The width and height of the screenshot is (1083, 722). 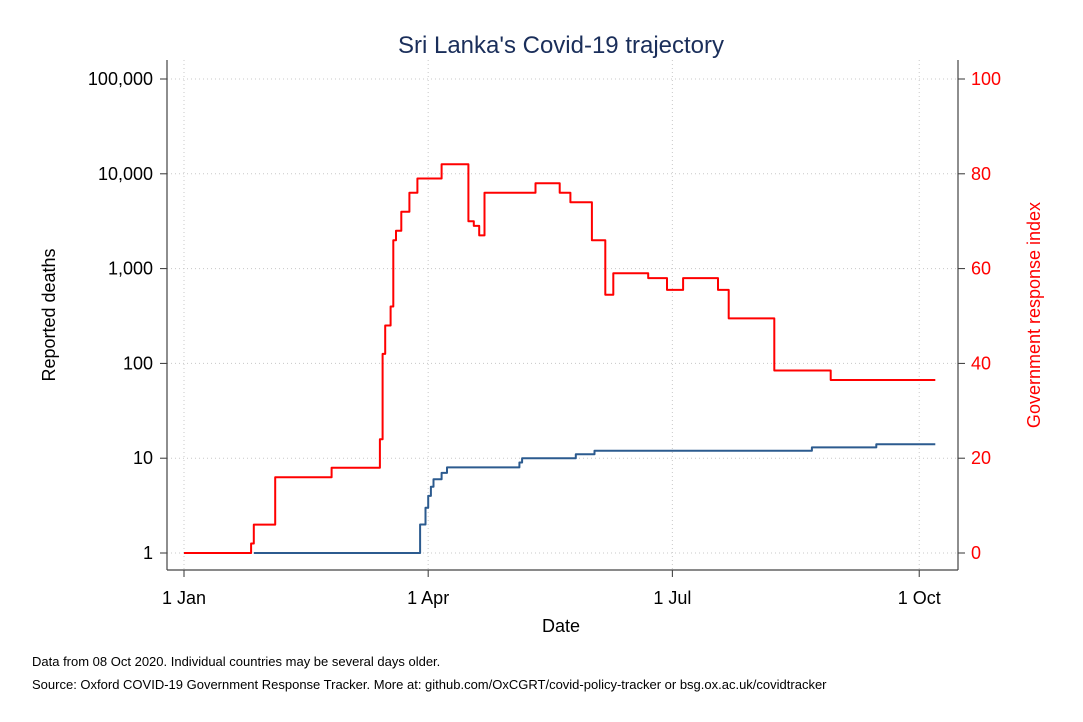 I want to click on x-axis-label: Date, so click(x=561, y=626).